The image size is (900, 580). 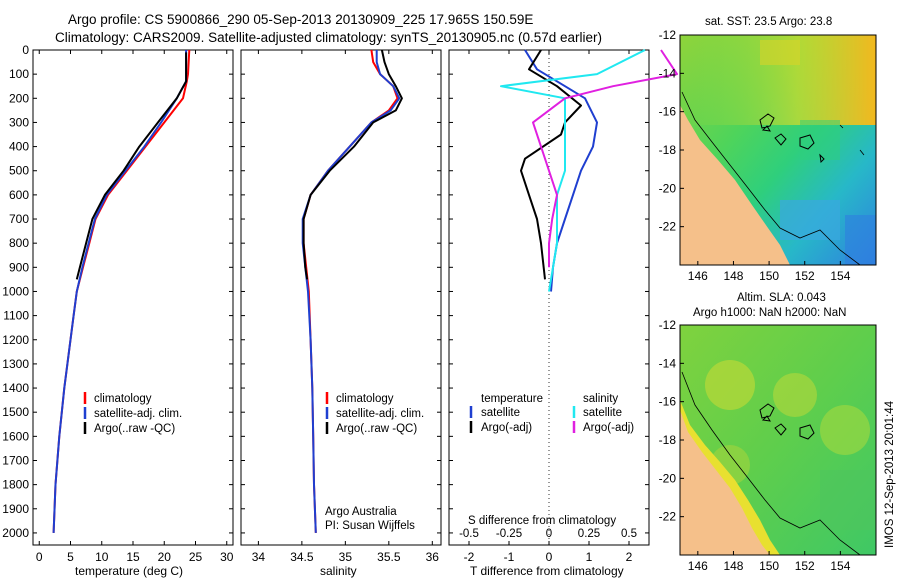 I want to click on series-line-argo, so click(x=352, y=164).